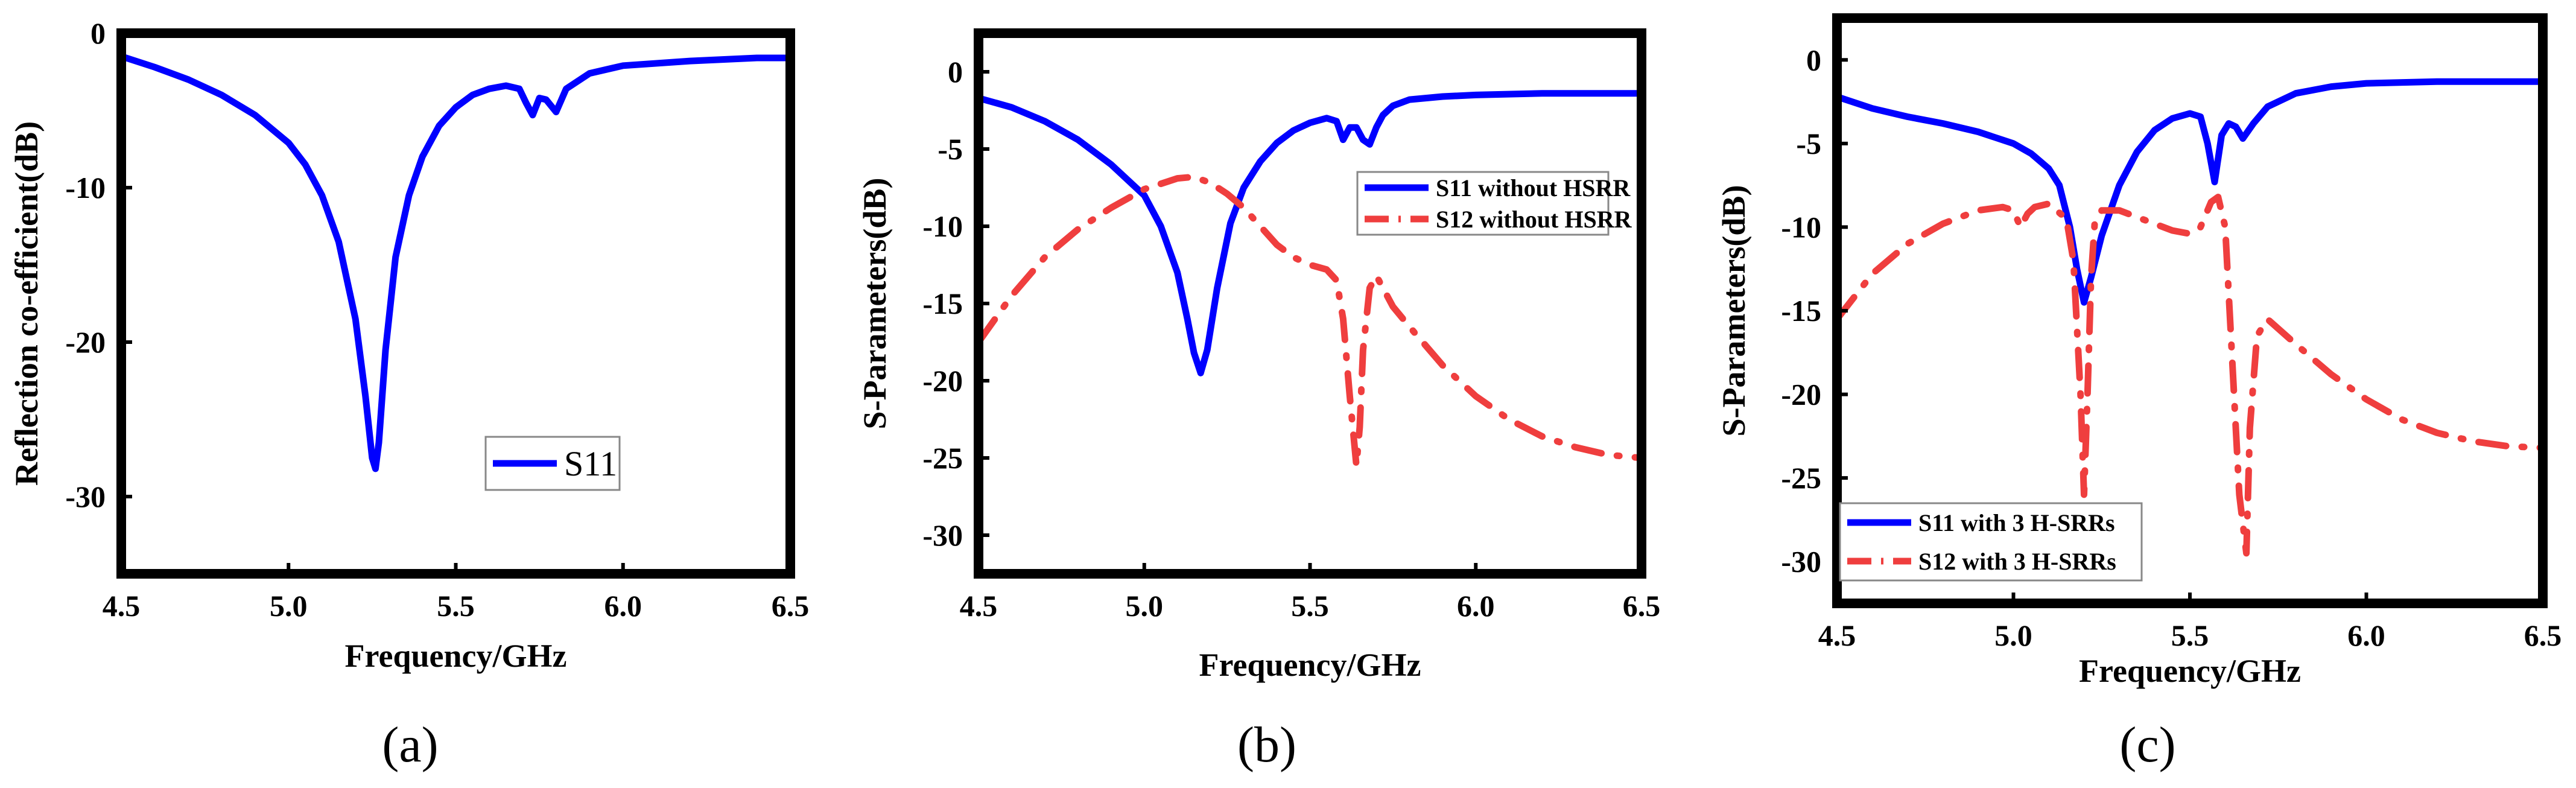 The height and width of the screenshot is (788, 2576). Describe the element at coordinates (2016, 522) in the screenshot. I see `legend-label: S11 with 3 H-SRRs` at that location.